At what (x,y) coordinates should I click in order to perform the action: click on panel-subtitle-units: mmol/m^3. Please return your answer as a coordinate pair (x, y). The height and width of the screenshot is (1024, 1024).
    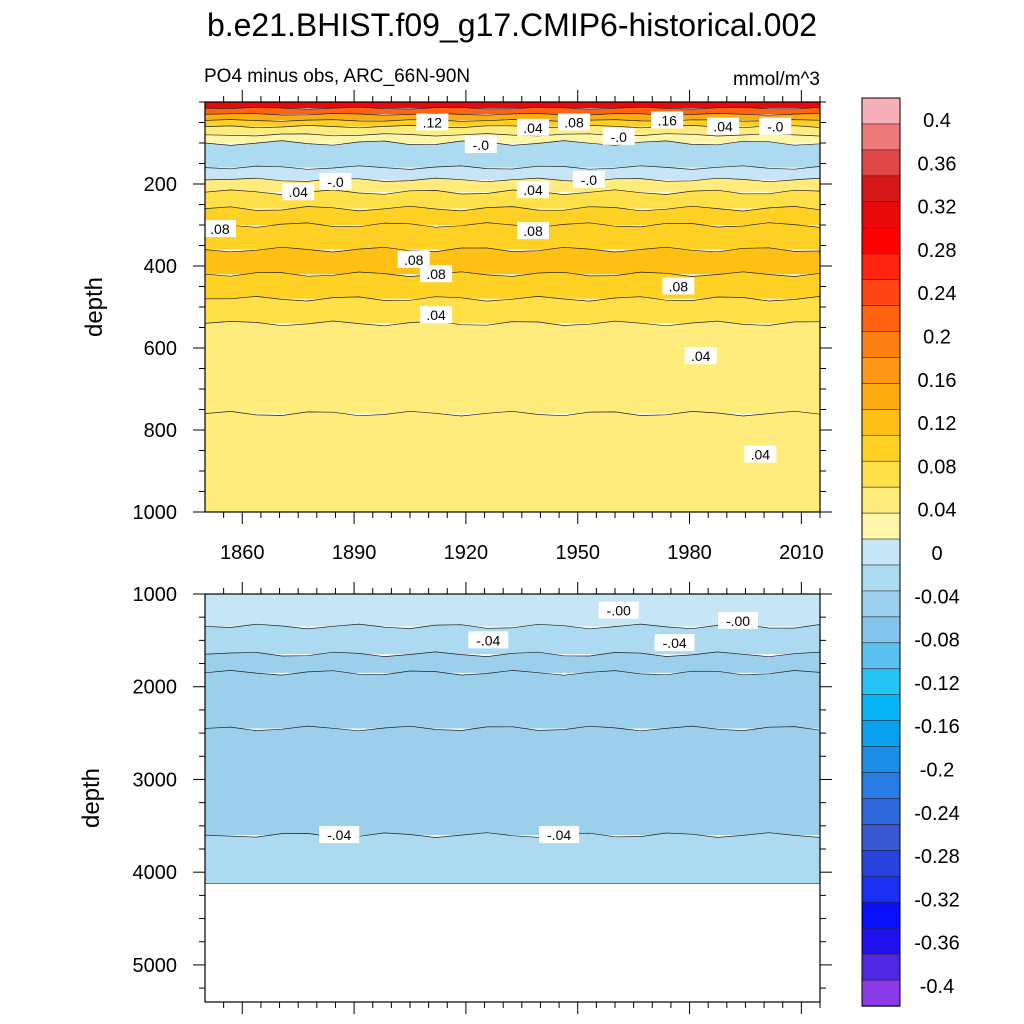
    Looking at the image, I should click on (776, 79).